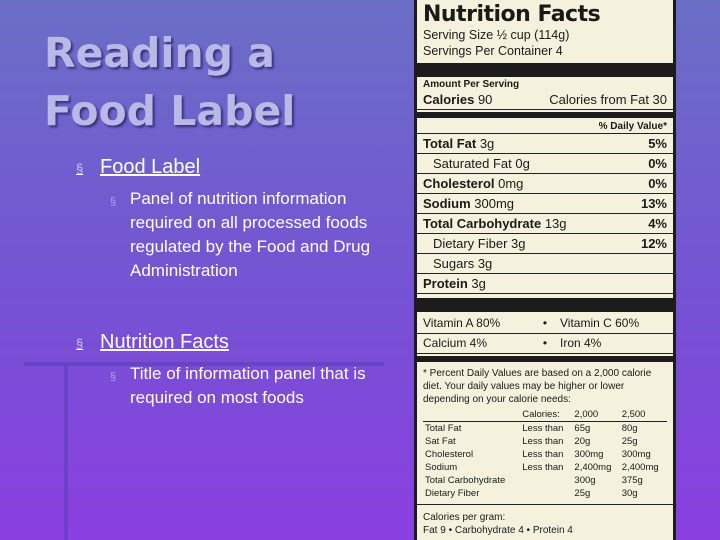 Image resolution: width=720 pixels, height=540 pixels. I want to click on table-row: Dietary Fiber 25g 30g, so click(545, 493).